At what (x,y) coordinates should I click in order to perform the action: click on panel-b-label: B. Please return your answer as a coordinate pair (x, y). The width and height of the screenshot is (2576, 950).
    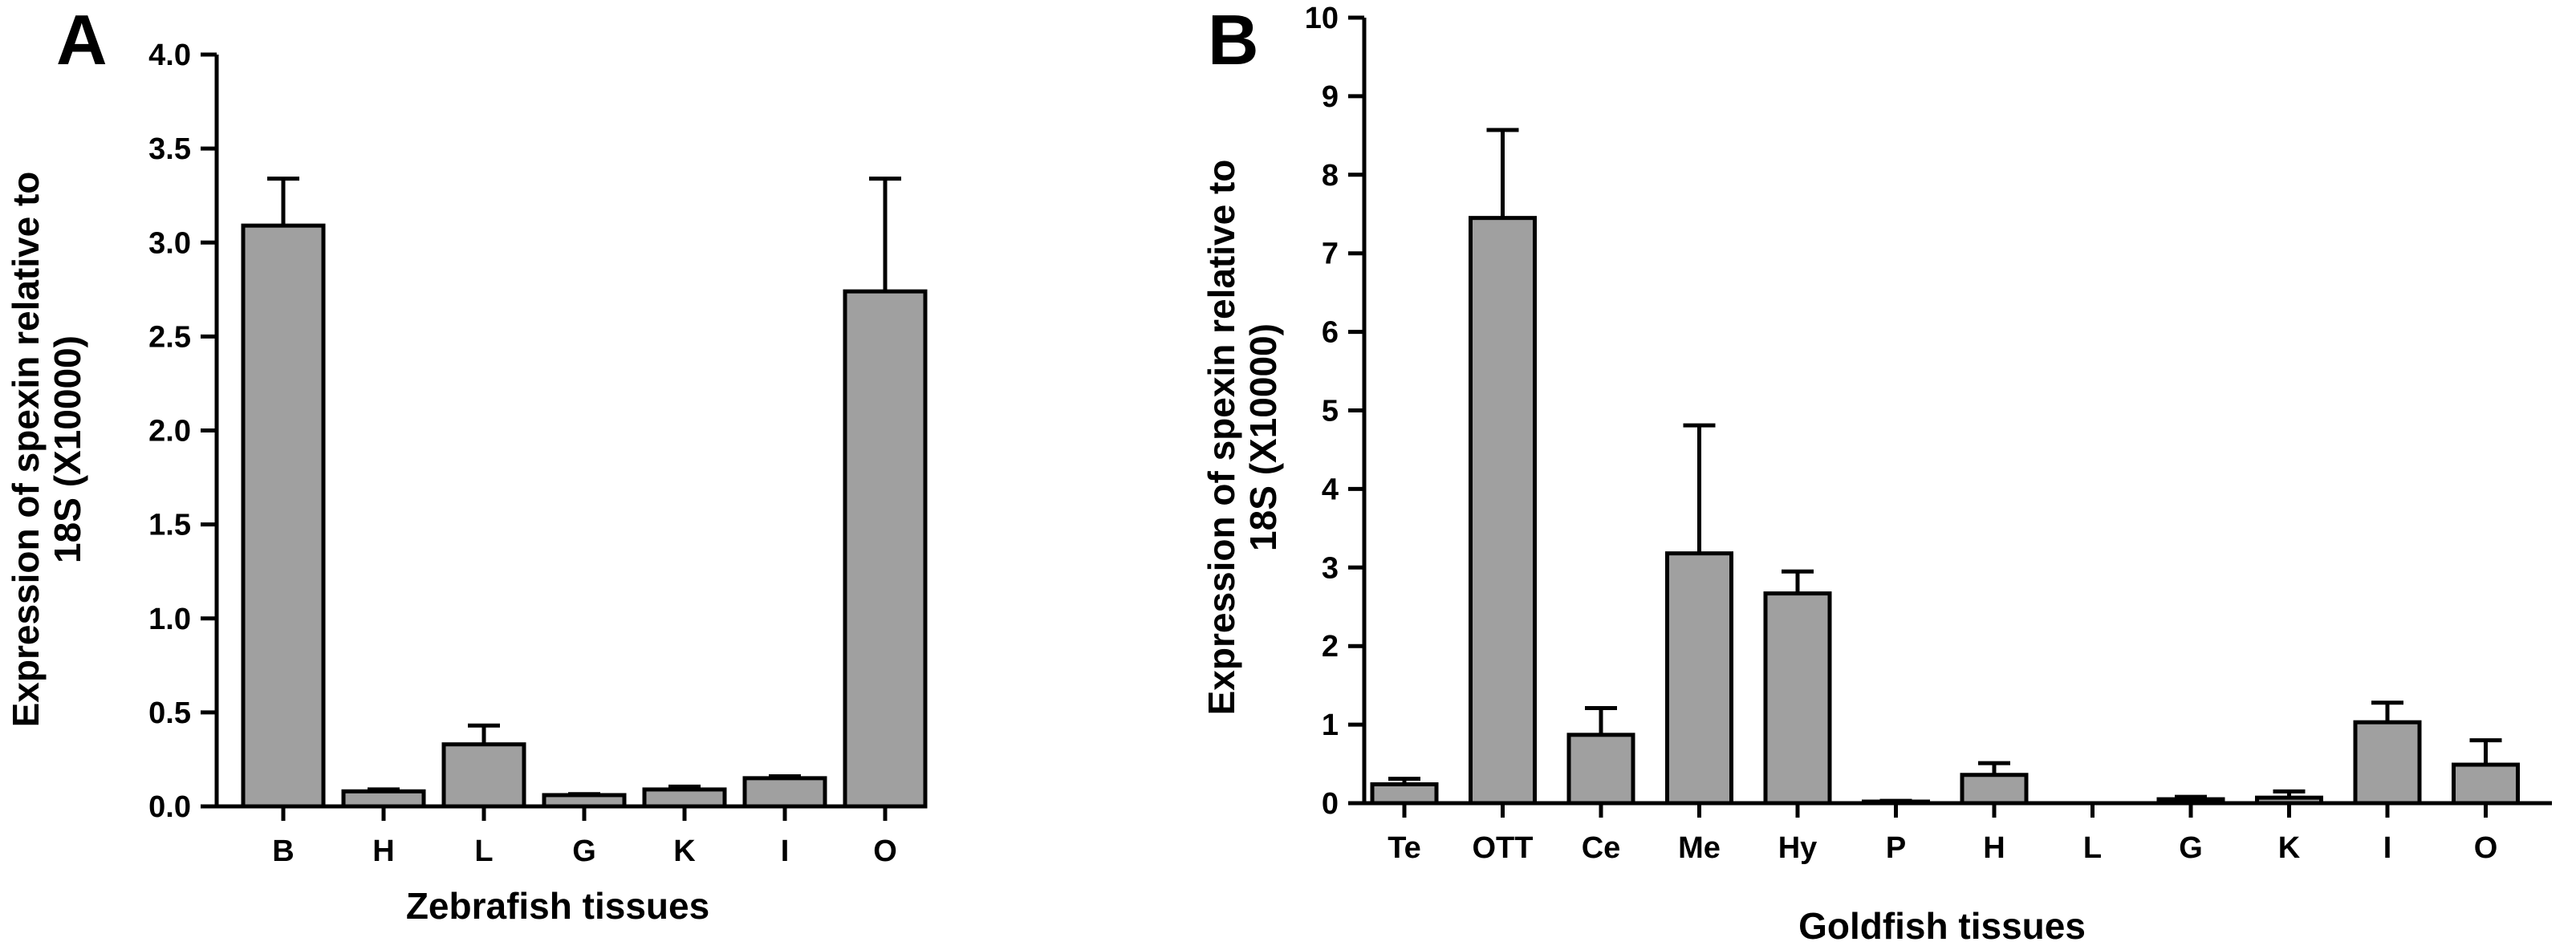
    Looking at the image, I should click on (1234, 39).